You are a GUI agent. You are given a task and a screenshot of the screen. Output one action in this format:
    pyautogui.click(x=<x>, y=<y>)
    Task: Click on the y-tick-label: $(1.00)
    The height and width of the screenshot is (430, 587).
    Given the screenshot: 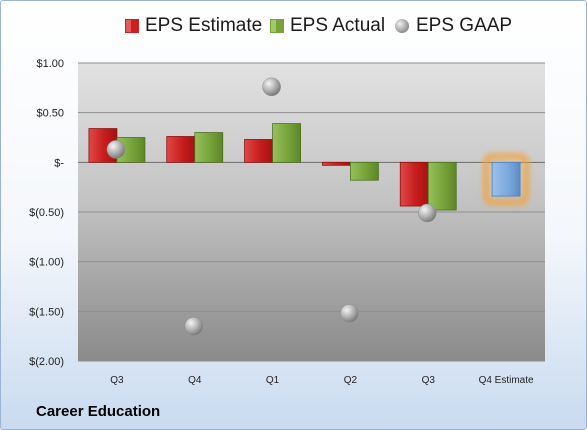 What is the action you would take?
    pyautogui.click(x=46, y=263)
    